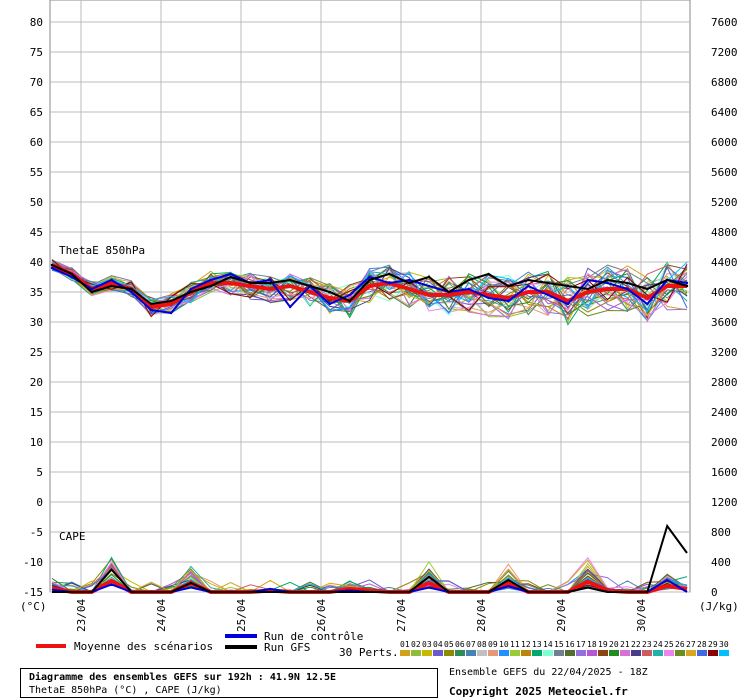 Image resolution: width=740 pixels, height=700 pixels. What do you see at coordinates (724, 22) in the screenshot?
I see `right-tick-label: 7600` at bounding box center [724, 22].